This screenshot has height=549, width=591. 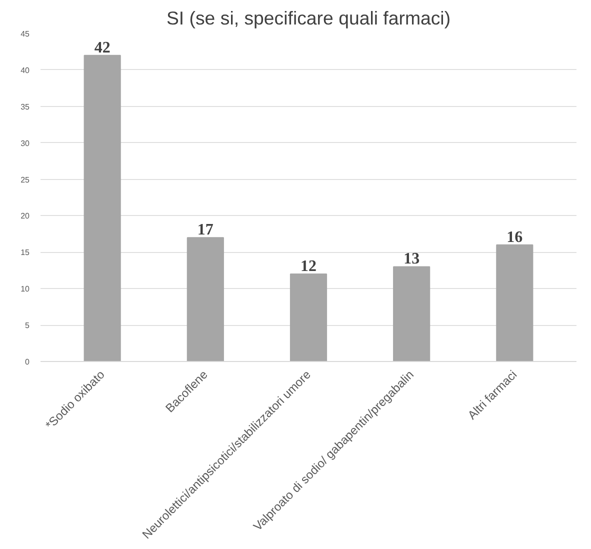 What do you see at coordinates (308, 267) in the screenshot?
I see `data-label: 12` at bounding box center [308, 267].